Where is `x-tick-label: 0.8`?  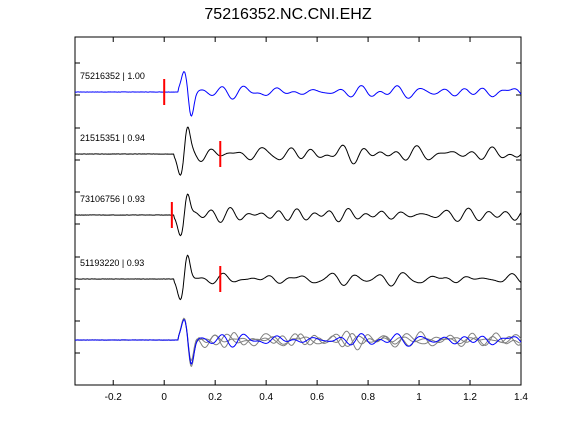 x-tick-label: 0.8 is located at coordinates (368, 397).